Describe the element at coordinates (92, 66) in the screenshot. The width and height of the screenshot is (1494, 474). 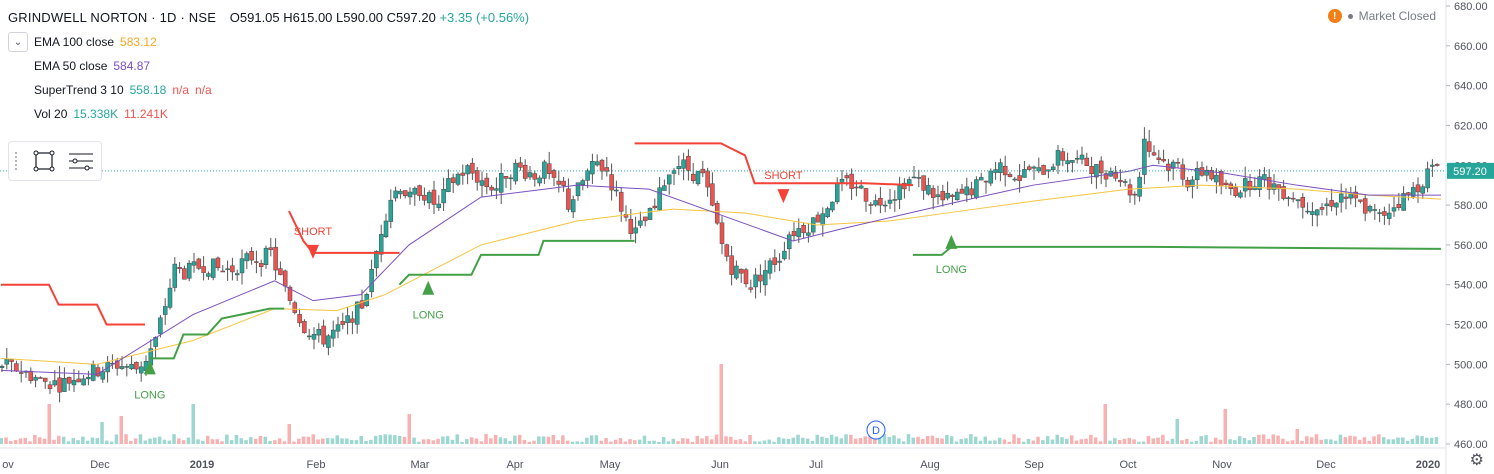
I see `indicator-ema50: EMA 50 close 584.87` at that location.